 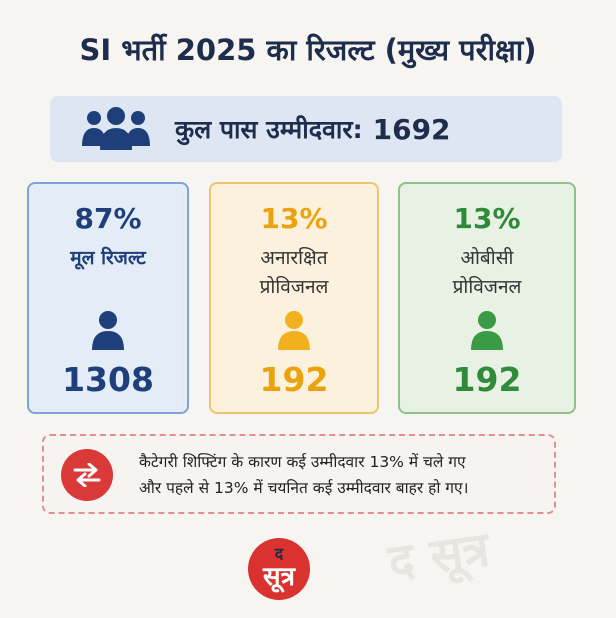 I want to click on people-group-icon, so click(x=116, y=128).